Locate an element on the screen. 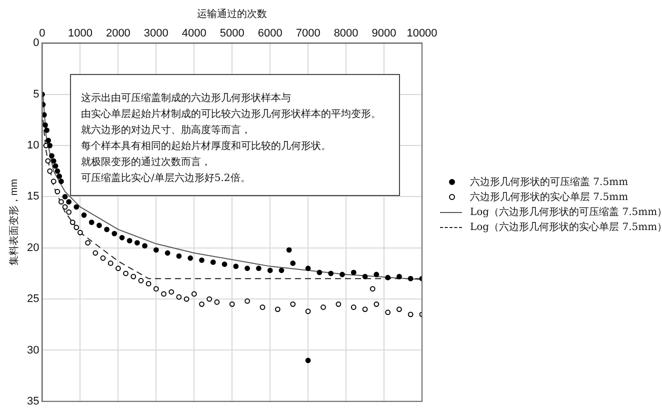 Image resolution: width=662 pixels, height=411 pixels. legend-label: Log（六边形几何形状的实心单层 7.5mm） is located at coordinates (566, 227).